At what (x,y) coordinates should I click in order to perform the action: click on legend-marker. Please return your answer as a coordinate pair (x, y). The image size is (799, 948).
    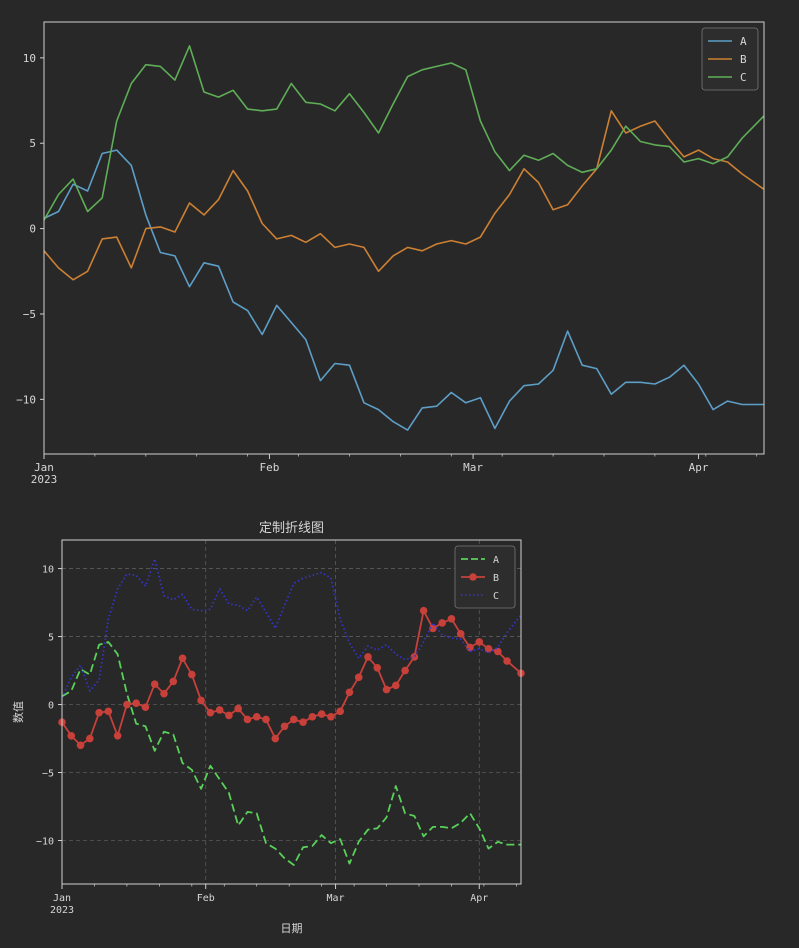
    Looking at the image, I should click on (473, 577).